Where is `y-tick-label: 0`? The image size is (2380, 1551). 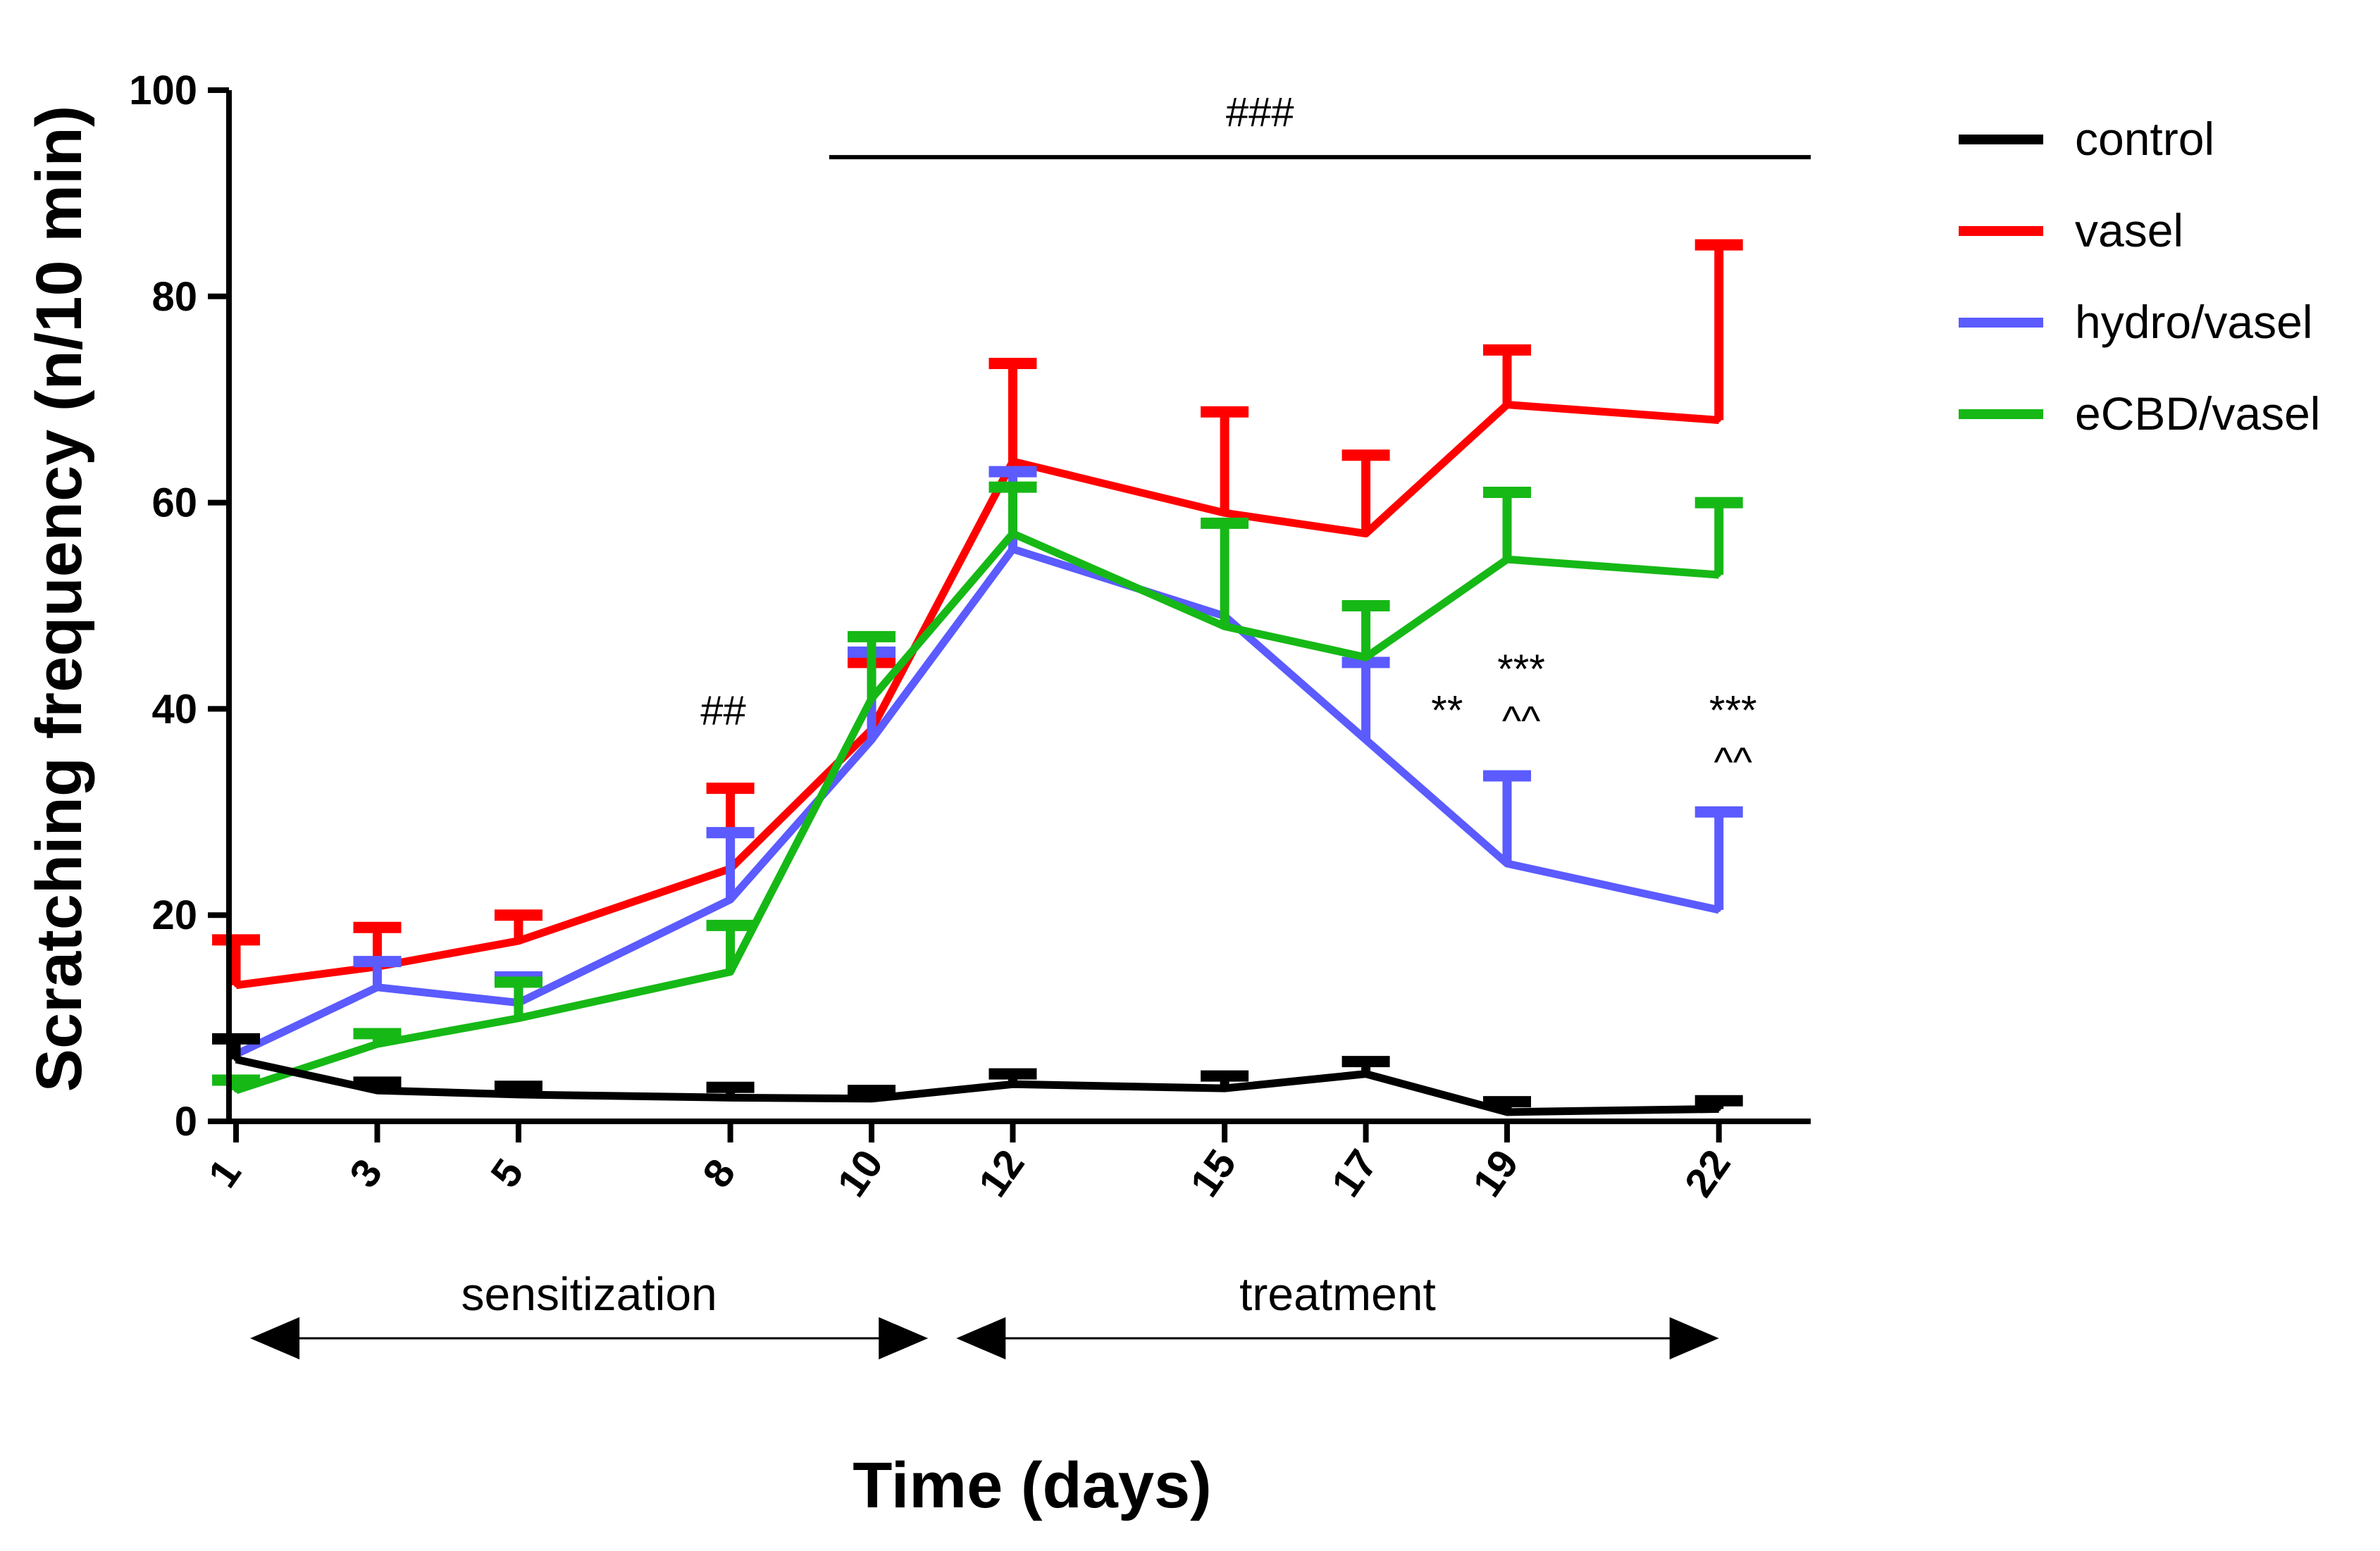
y-tick-label: 0 is located at coordinates (186, 1122).